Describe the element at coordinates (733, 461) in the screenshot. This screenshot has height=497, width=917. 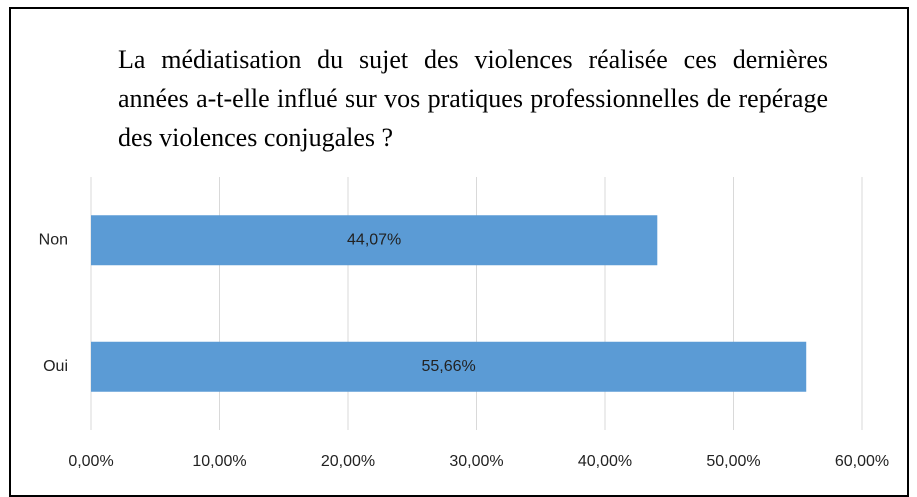
I see `x-tick-label: 50,00%` at that location.